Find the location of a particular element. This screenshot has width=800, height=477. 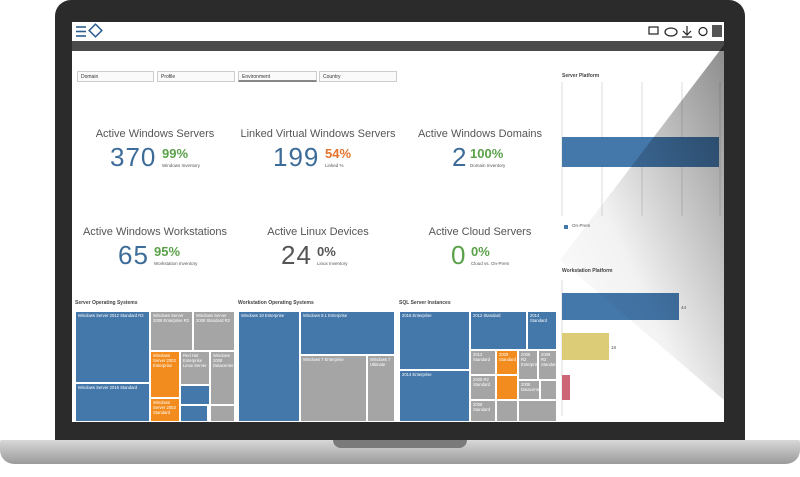

kpi-caption: Domain Inventory is located at coordinates (488, 165).